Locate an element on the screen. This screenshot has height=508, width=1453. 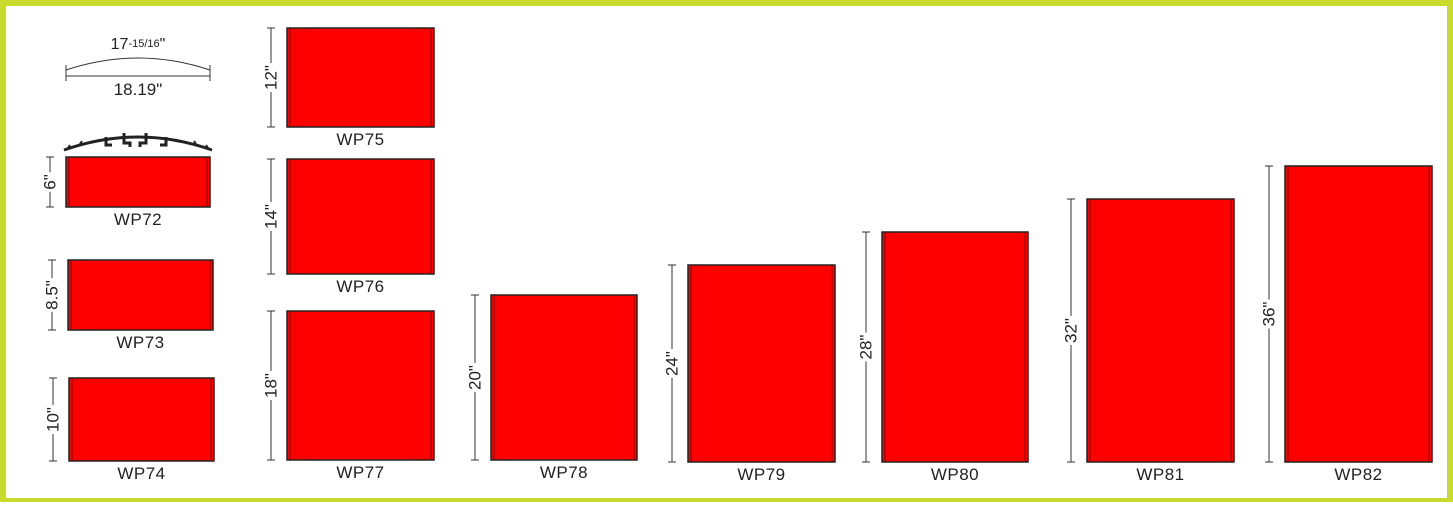
model-label: WP72 is located at coordinates (138, 219).